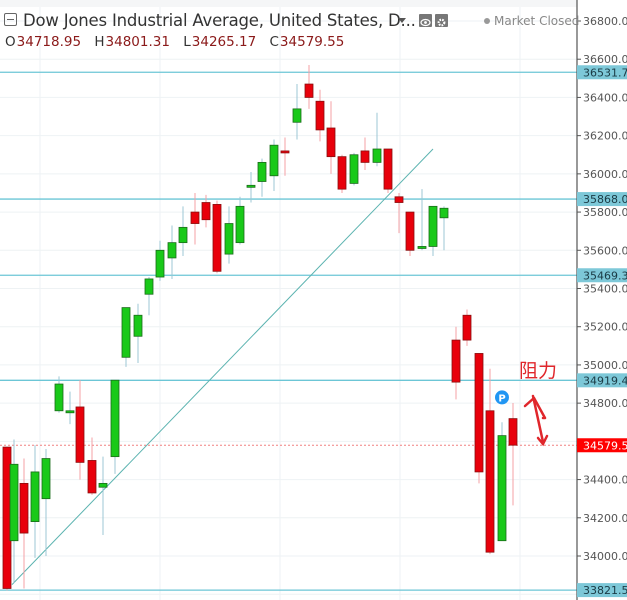 This screenshot has width=627, height=600. What do you see at coordinates (605, 72) in the screenshot?
I see `price-level-label: 36531.71` at bounding box center [605, 72].